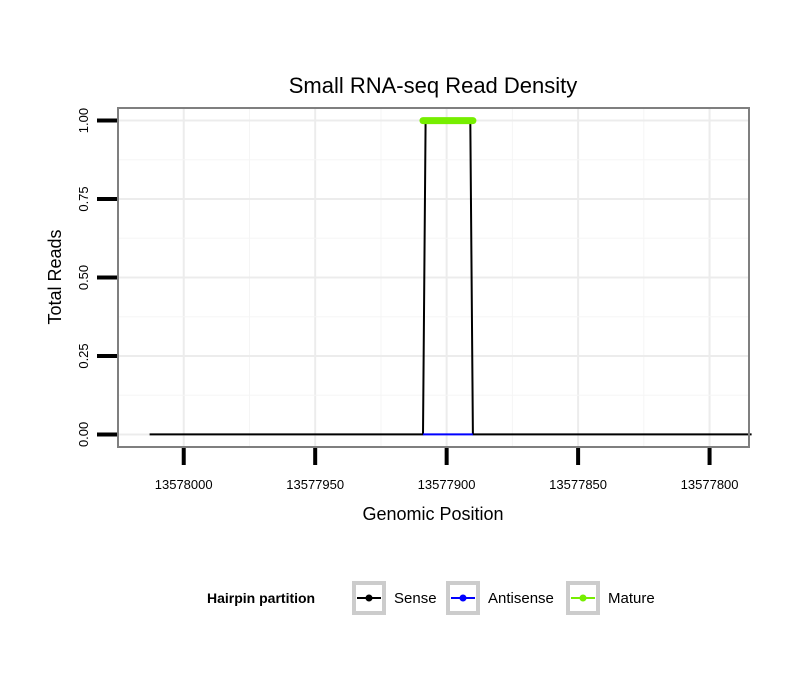  Describe the element at coordinates (583, 598) in the screenshot. I see `legend-key-point-mature` at that location.